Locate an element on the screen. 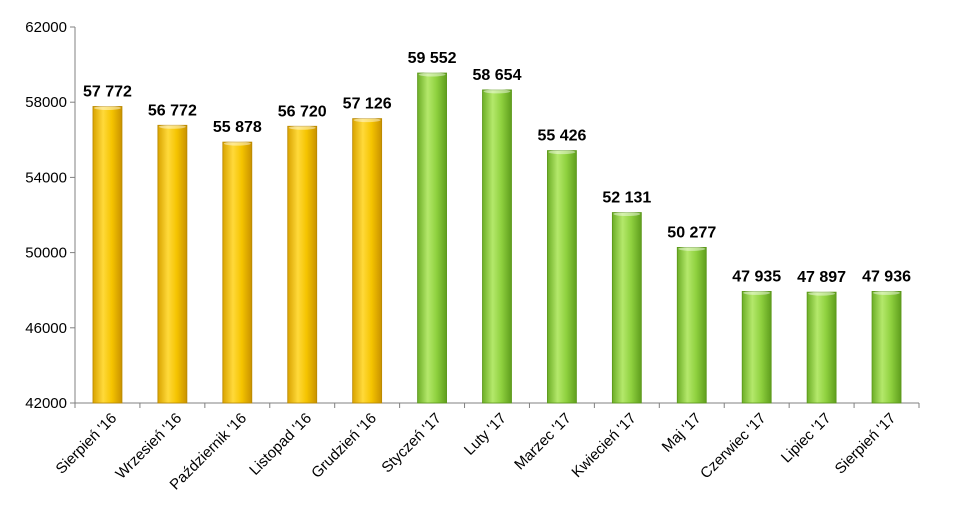 The width and height of the screenshot is (961, 519). y-tick-label: 54000 is located at coordinates (46, 177).